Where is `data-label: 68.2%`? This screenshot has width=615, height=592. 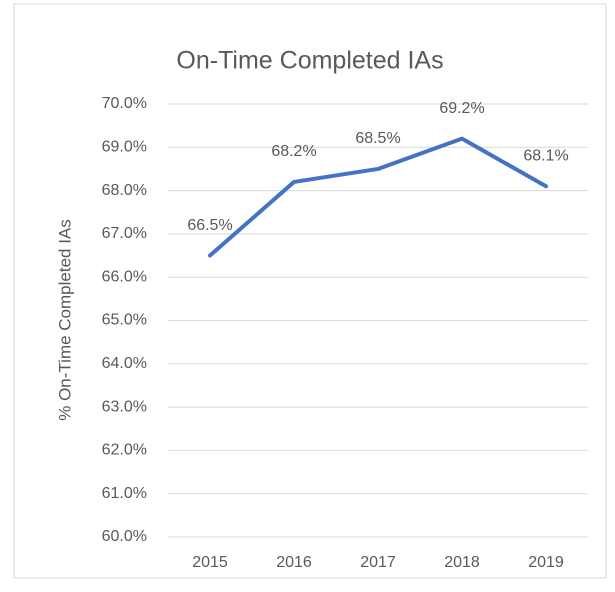
data-label: 68.2% is located at coordinates (293, 151).